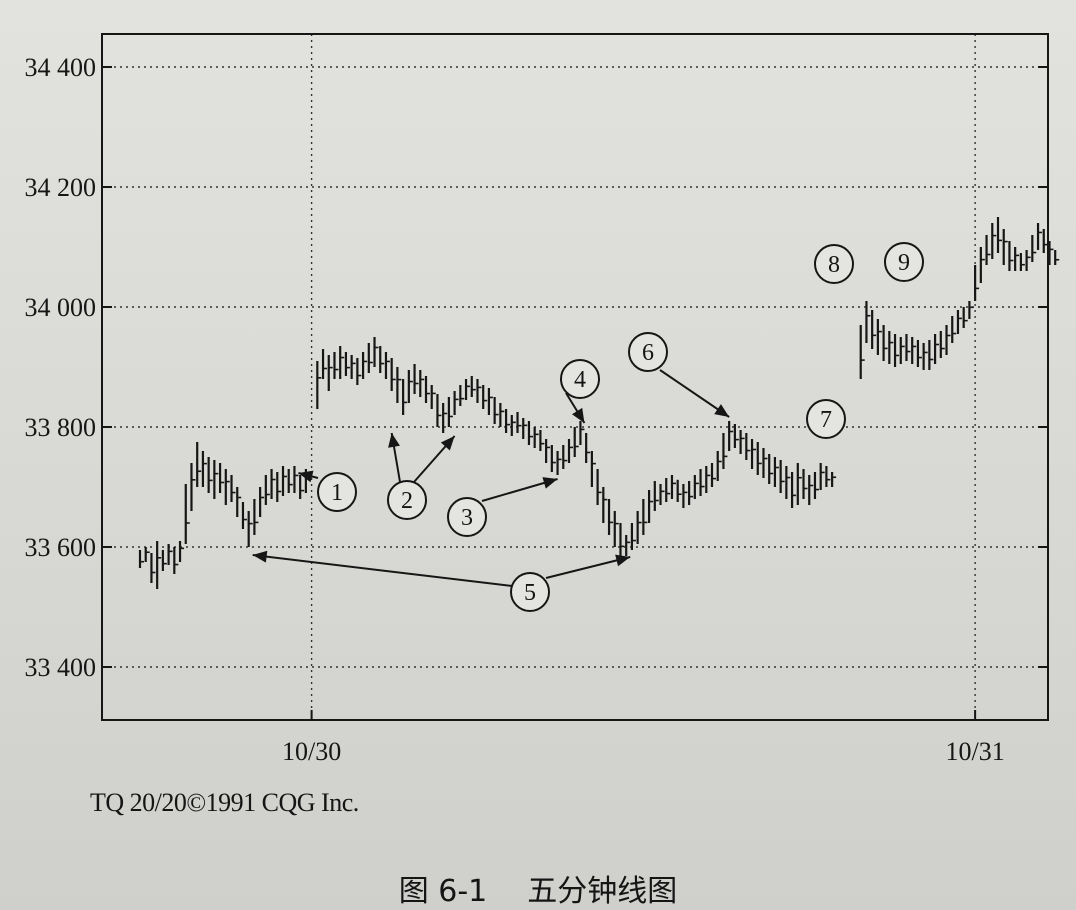 The image size is (1076, 910). Describe the element at coordinates (443, 891) in the screenshot. I see `caption-number: 图 6-1` at that location.